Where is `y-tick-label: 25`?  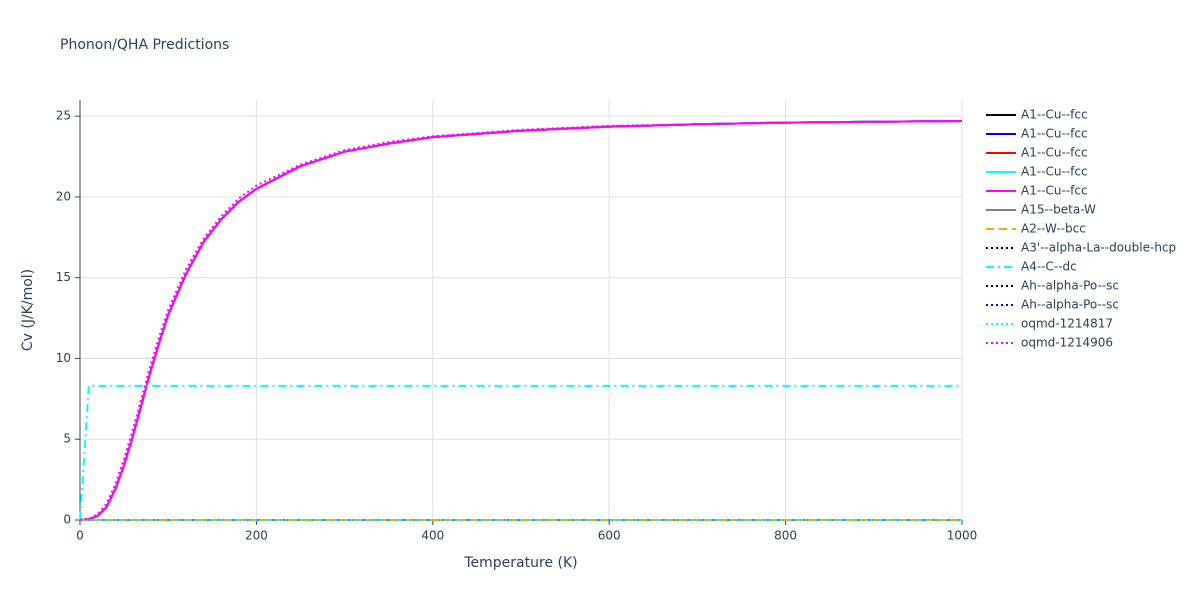 y-tick-label: 25 is located at coordinates (63, 116).